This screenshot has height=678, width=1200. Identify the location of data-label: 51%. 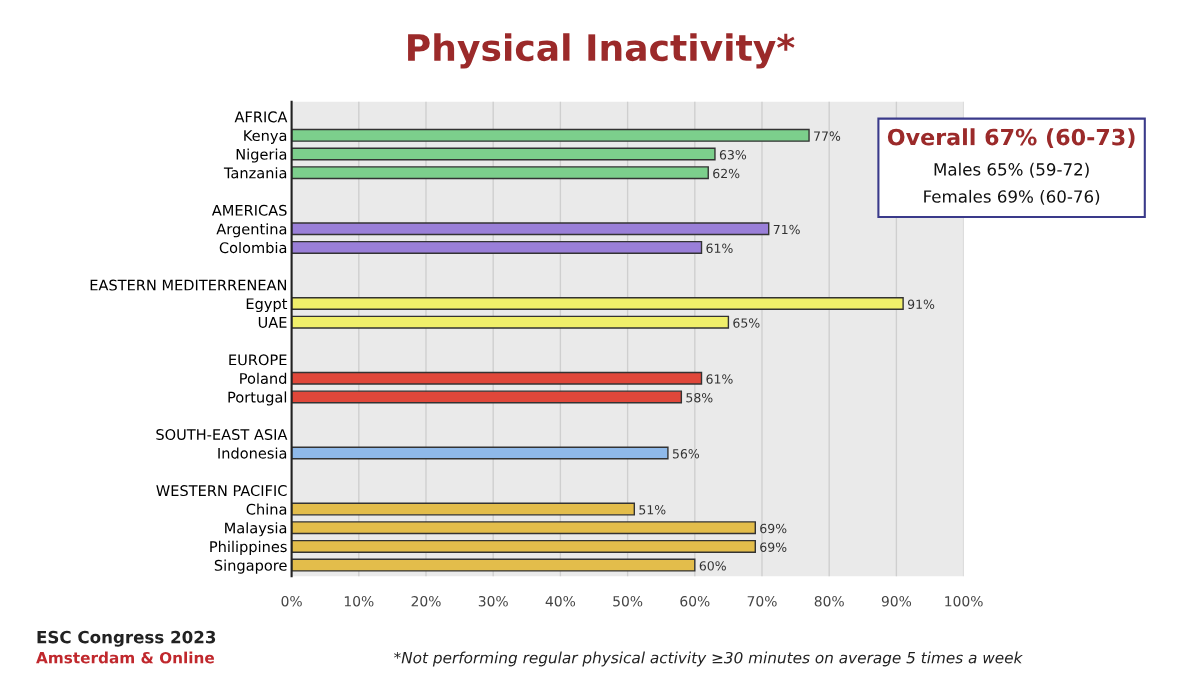
(652, 510).